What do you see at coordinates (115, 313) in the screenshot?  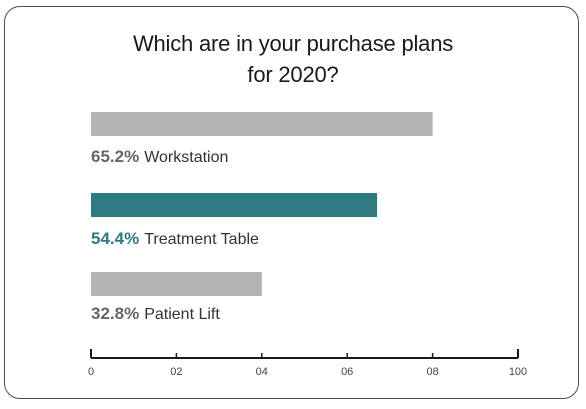 I see `value-label-patient-lift: 32.8%` at bounding box center [115, 313].